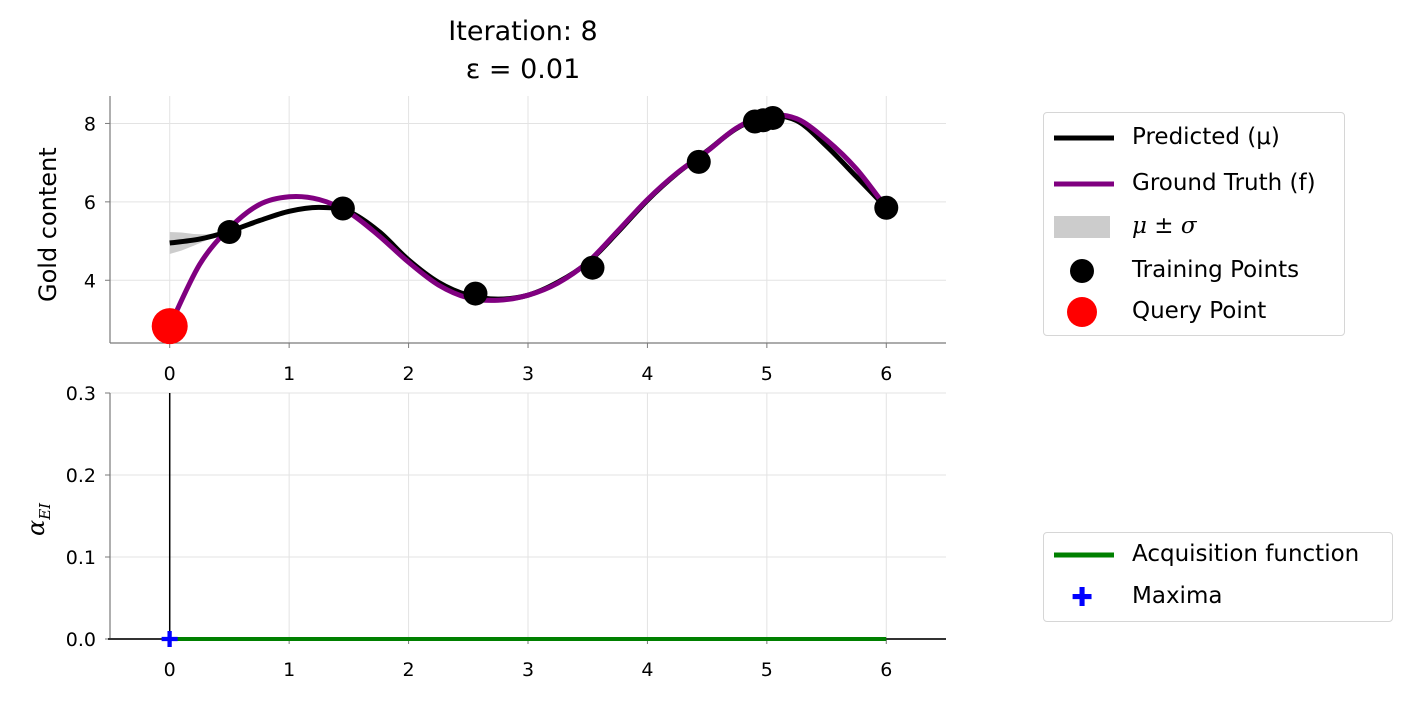 The height and width of the screenshot is (703, 1410). What do you see at coordinates (528, 374) in the screenshot?
I see `top-x-tick-label: 3` at bounding box center [528, 374].